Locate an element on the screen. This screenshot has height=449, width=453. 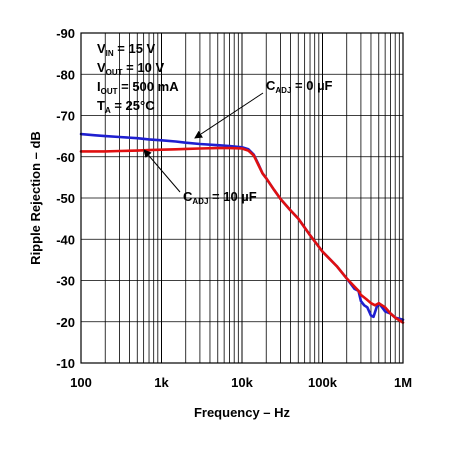
y-tick-label: -60 is located at coordinates (65, 157).